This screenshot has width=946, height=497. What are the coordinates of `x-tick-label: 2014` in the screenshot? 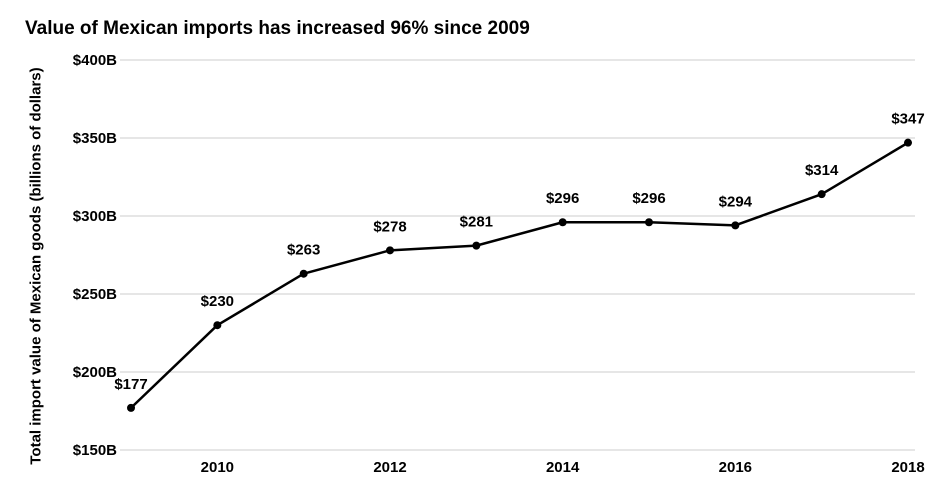 It's located at (563, 467).